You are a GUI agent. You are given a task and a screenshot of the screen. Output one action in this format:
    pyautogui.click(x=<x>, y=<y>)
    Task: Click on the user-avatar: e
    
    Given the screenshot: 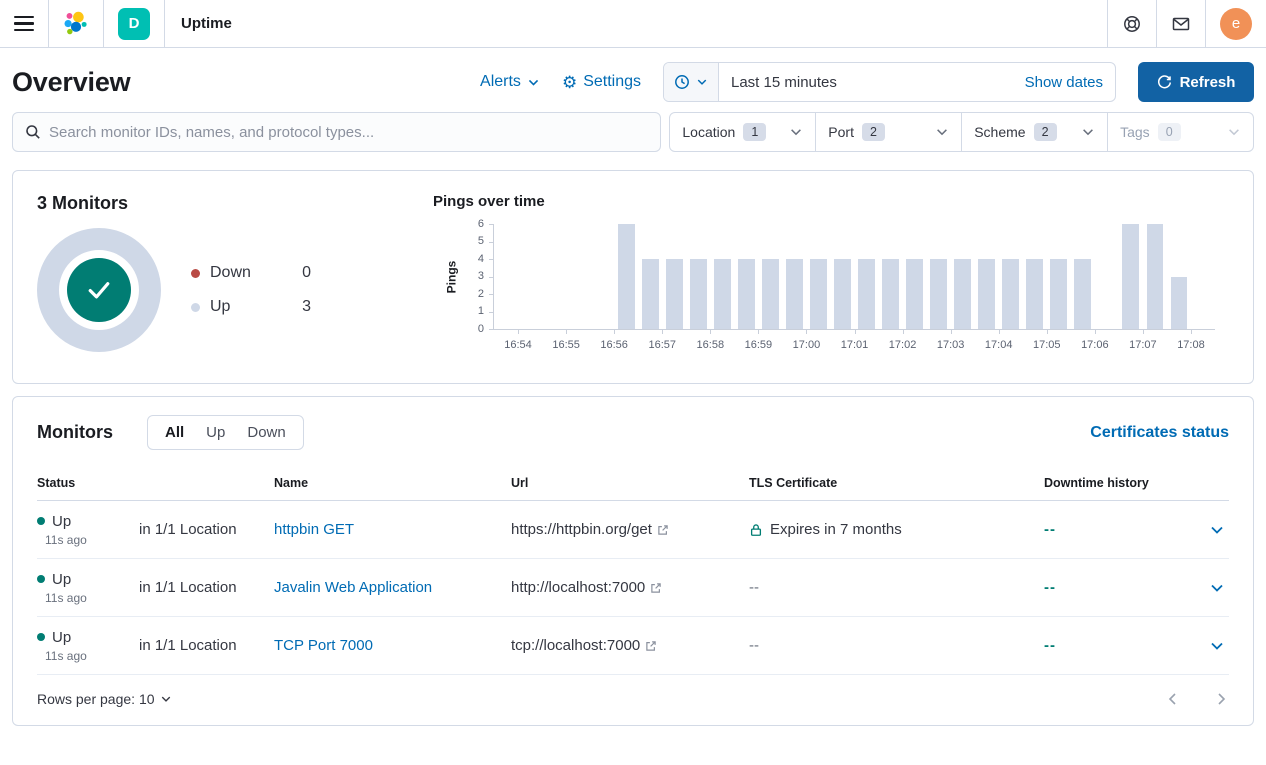 What is the action you would take?
    pyautogui.click(x=1236, y=23)
    